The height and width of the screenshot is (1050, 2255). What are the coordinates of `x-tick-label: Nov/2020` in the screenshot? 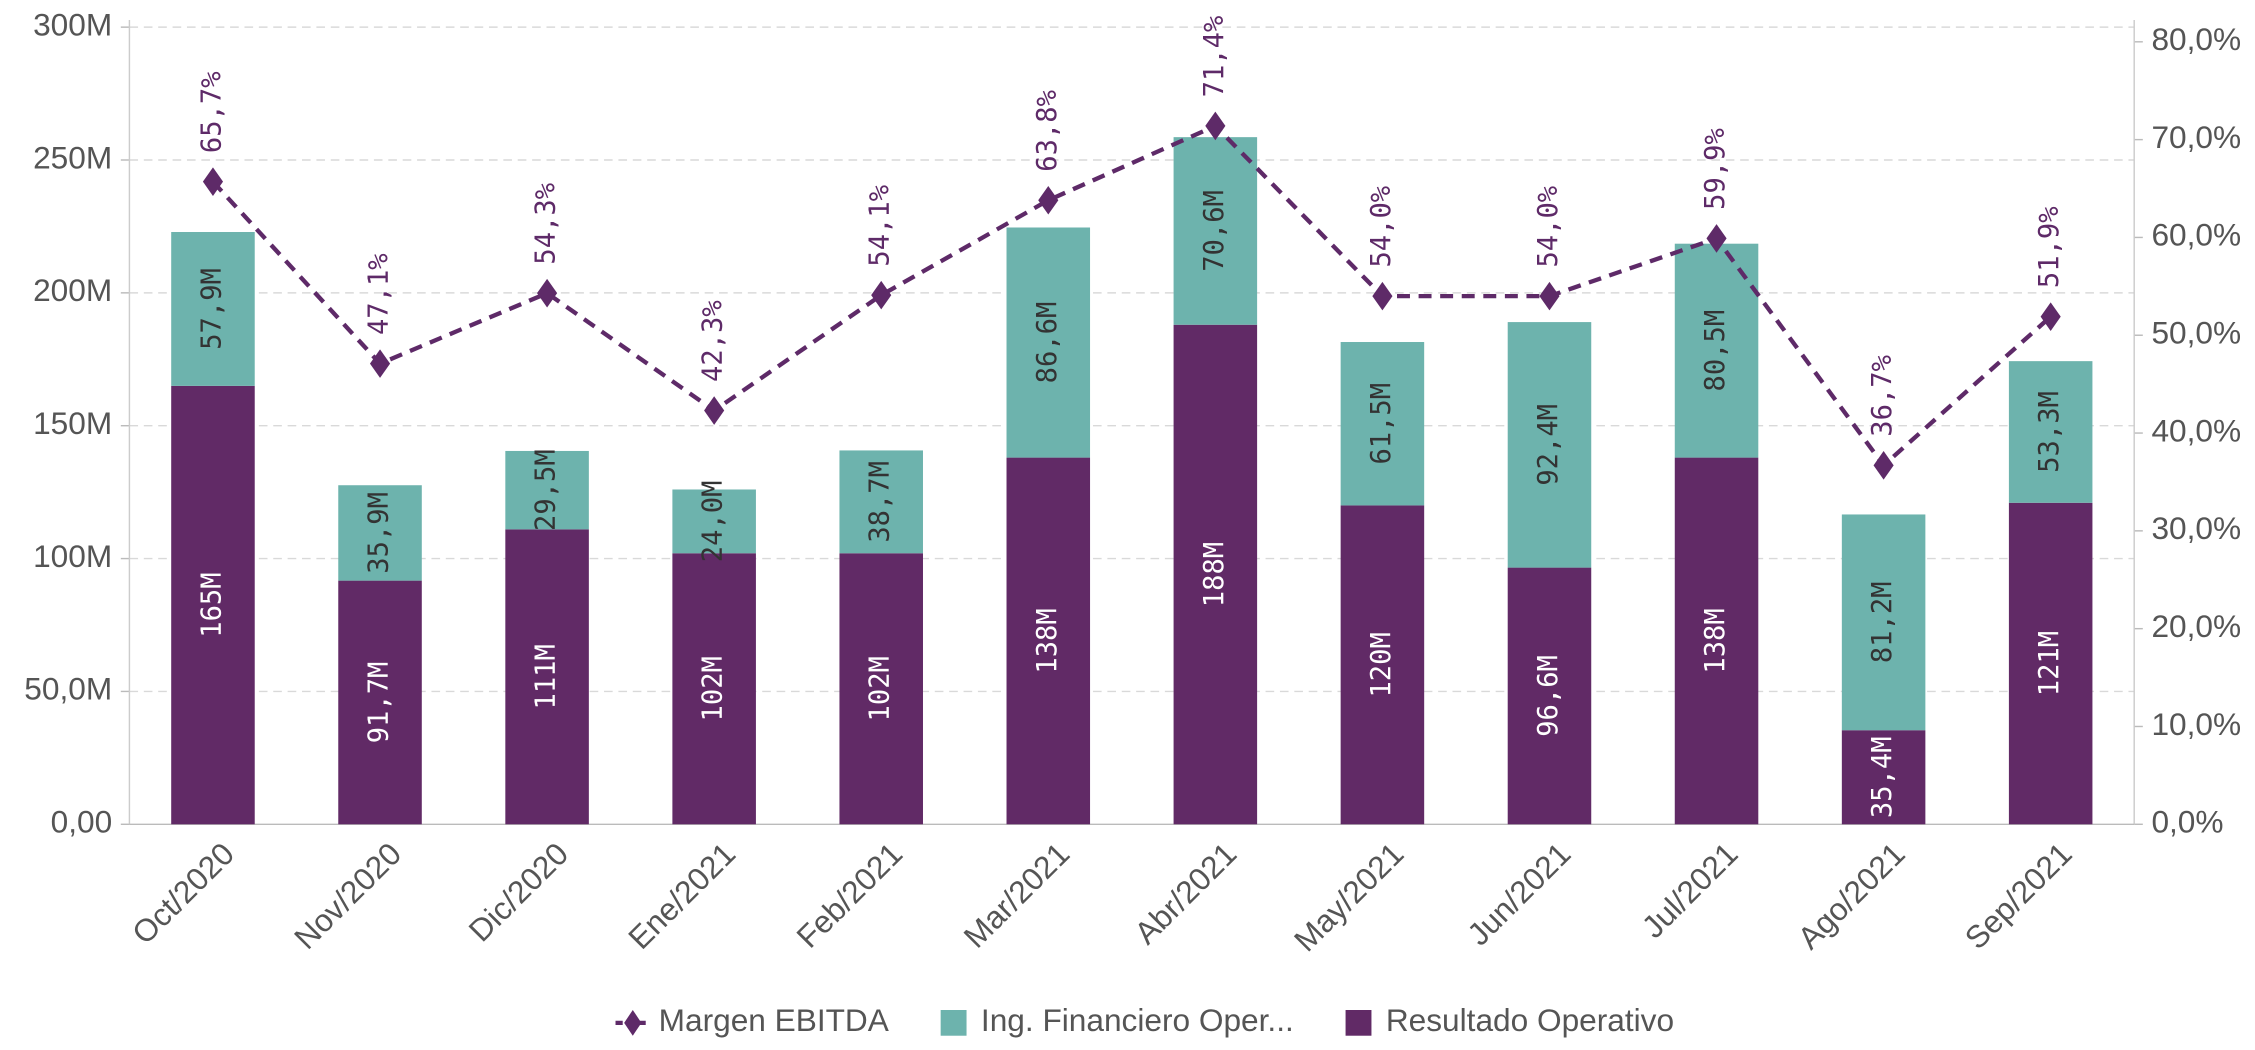 It's located at (347, 895).